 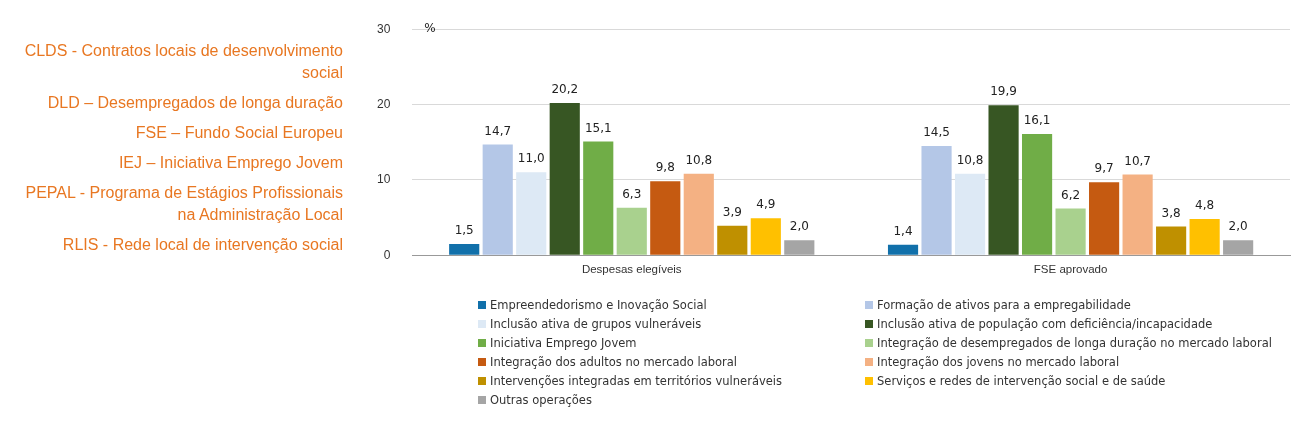 What do you see at coordinates (1137, 160) in the screenshot?
I see `data-label: 10,7` at bounding box center [1137, 160].